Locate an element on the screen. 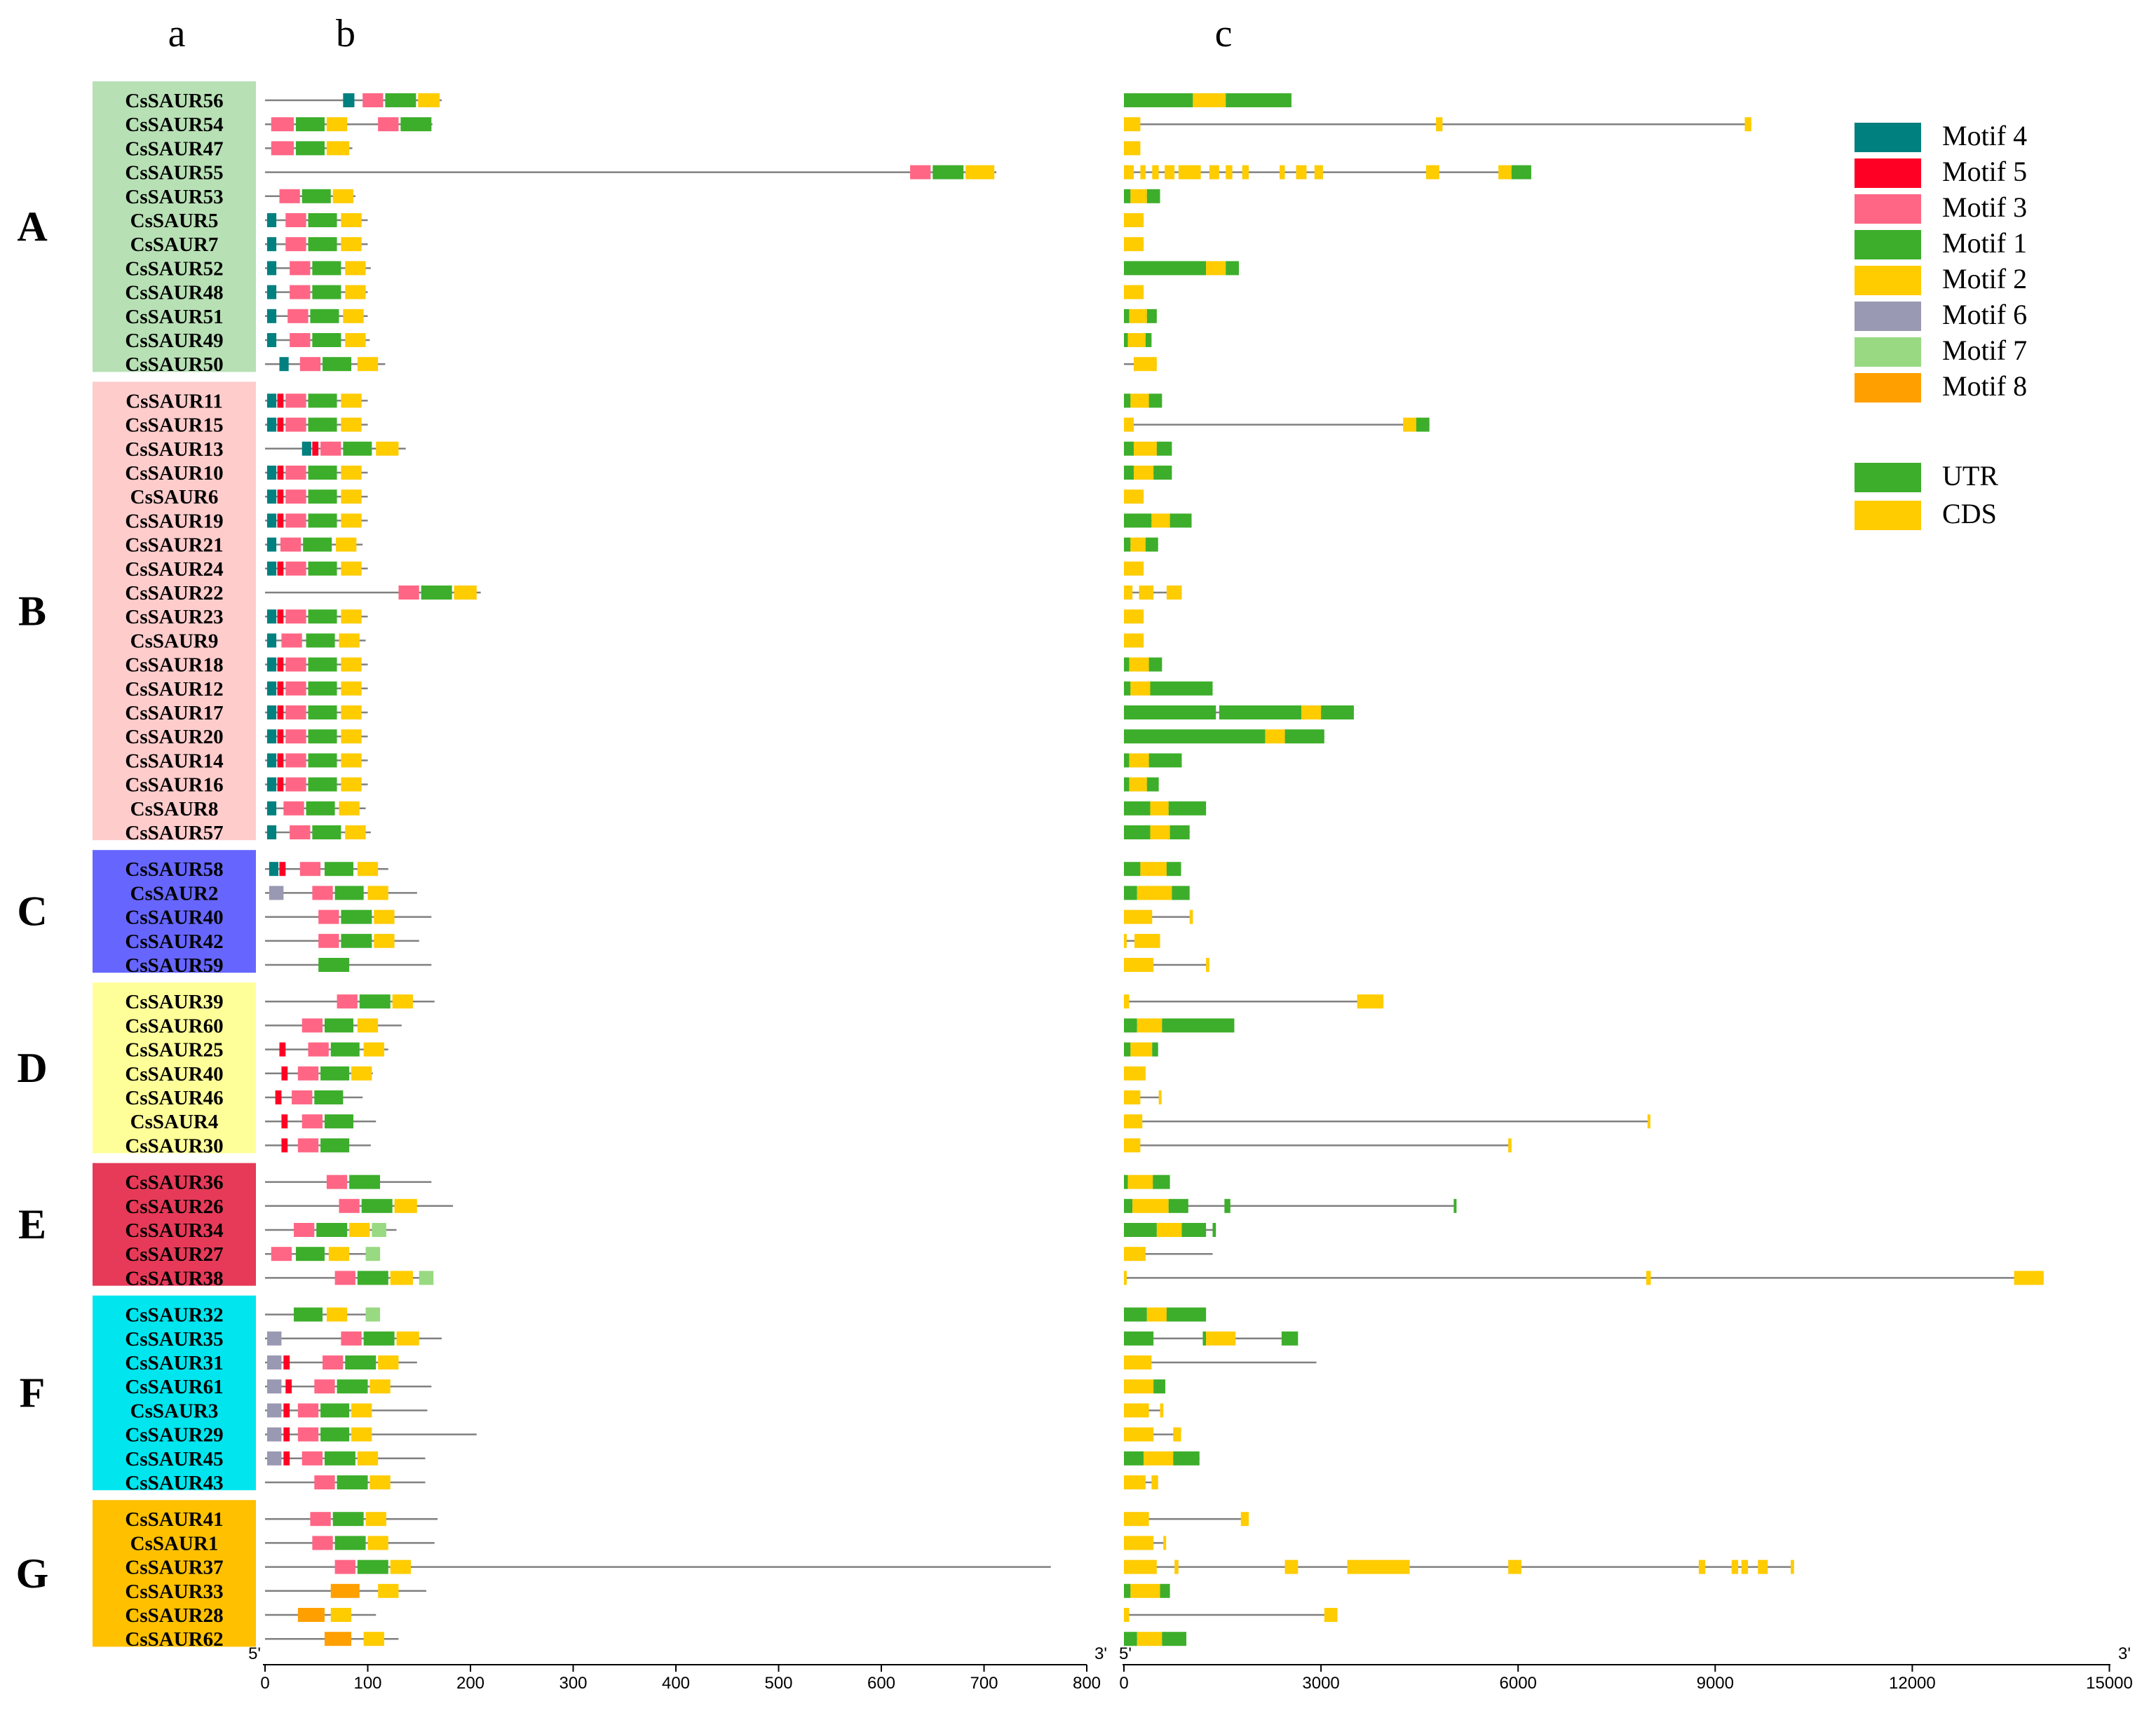 This screenshot has height=1725, width=2156. group-label-B: B is located at coordinates (32, 611).